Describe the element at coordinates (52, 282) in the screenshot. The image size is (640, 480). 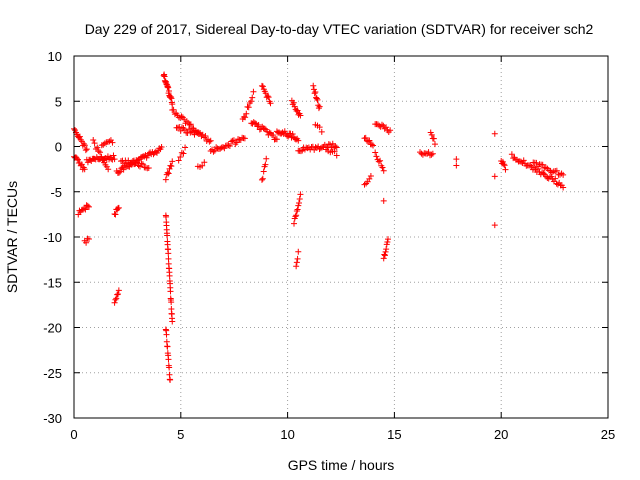
I see `y-tick-label: -15` at that location.